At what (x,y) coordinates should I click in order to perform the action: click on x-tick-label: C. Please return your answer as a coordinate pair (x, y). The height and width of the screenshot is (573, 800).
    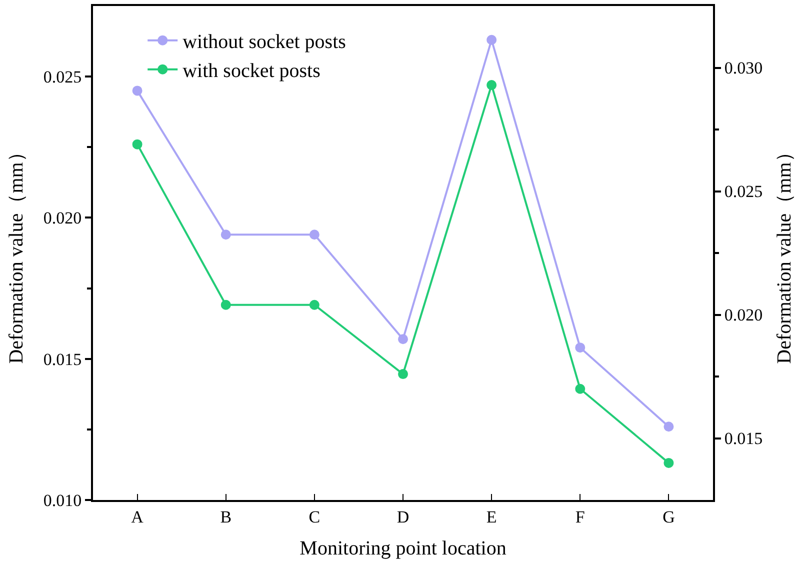
    Looking at the image, I should click on (314, 516).